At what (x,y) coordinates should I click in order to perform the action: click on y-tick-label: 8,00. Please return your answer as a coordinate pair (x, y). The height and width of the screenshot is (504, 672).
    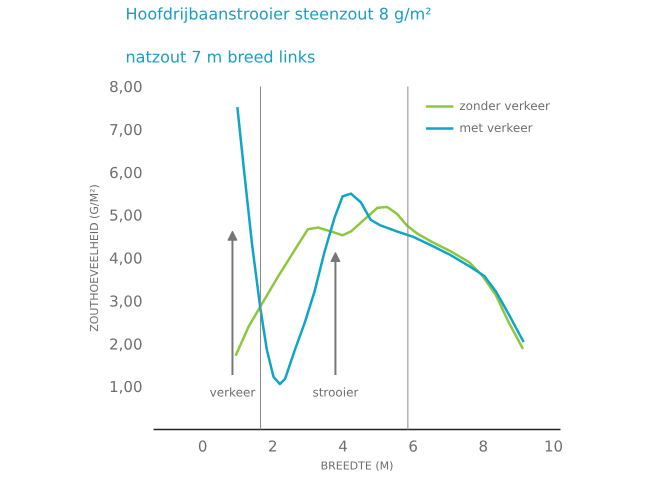
    Looking at the image, I should click on (126, 87).